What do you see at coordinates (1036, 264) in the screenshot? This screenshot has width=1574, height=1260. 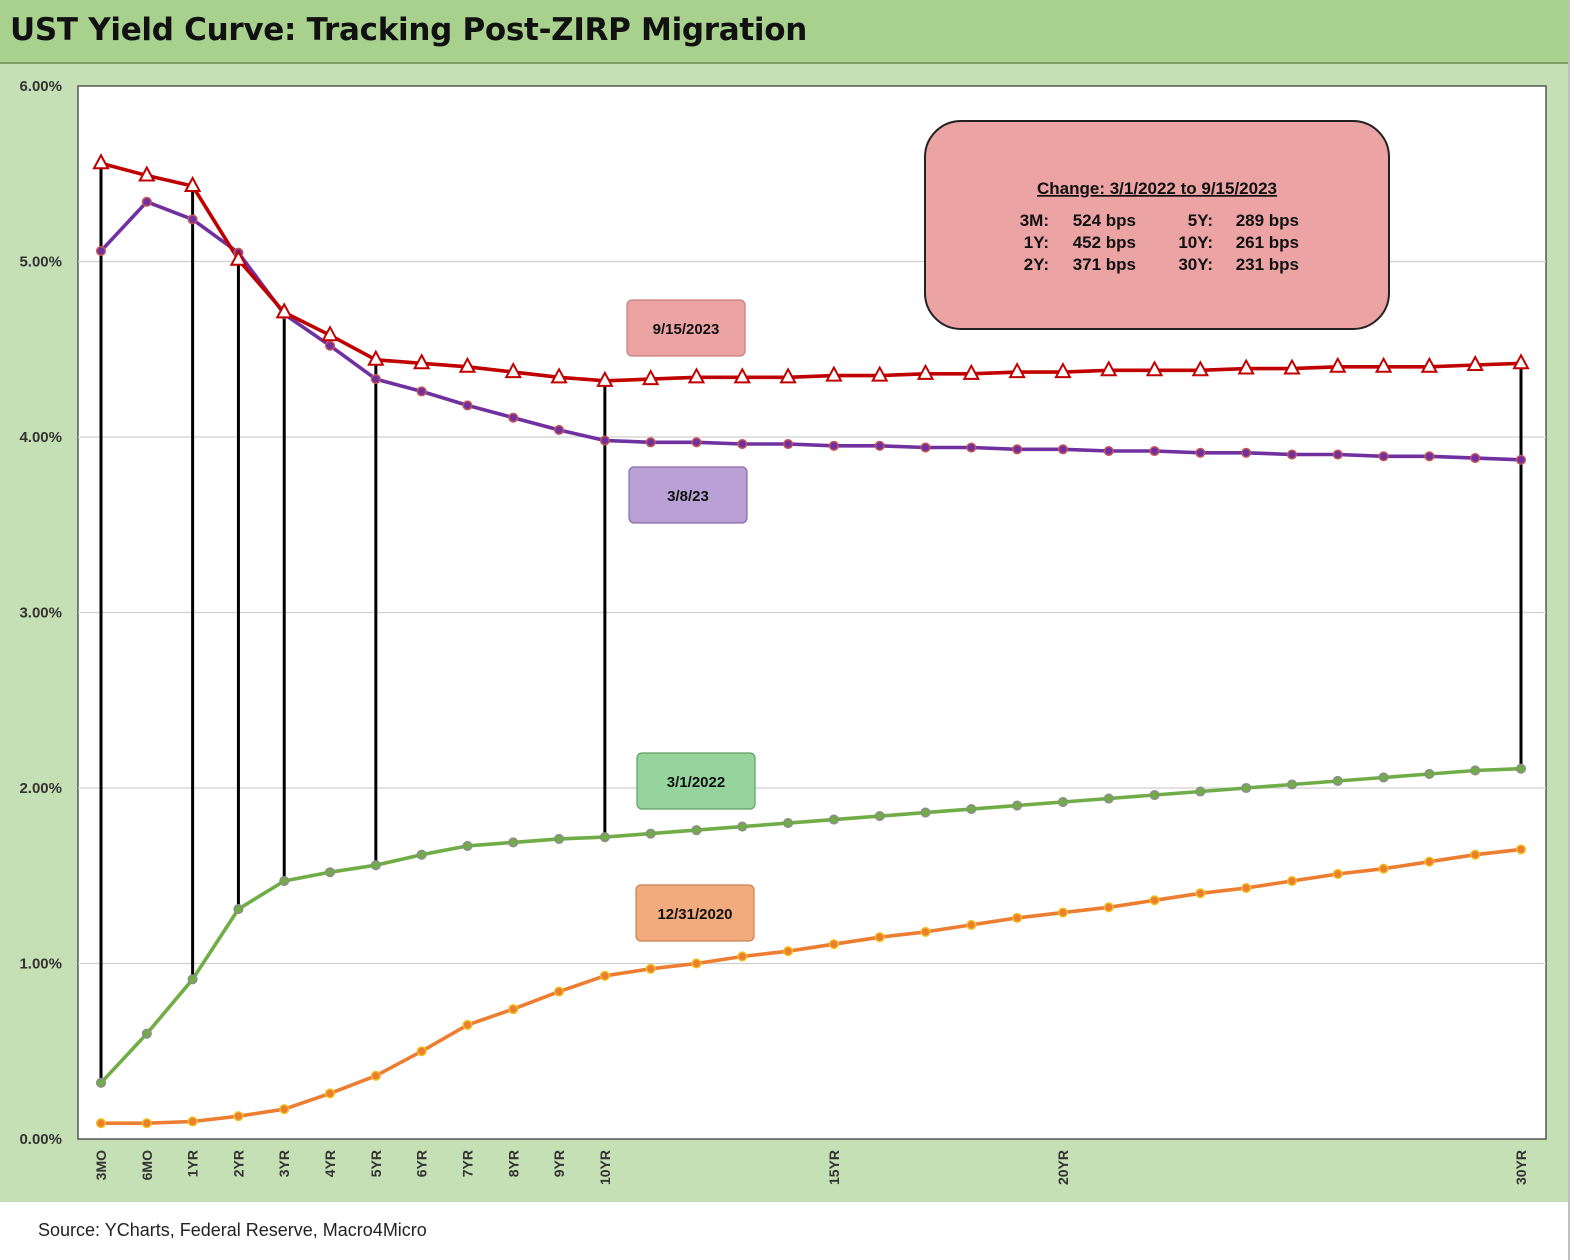 I see `annotation-tenor: 2Y:` at bounding box center [1036, 264].